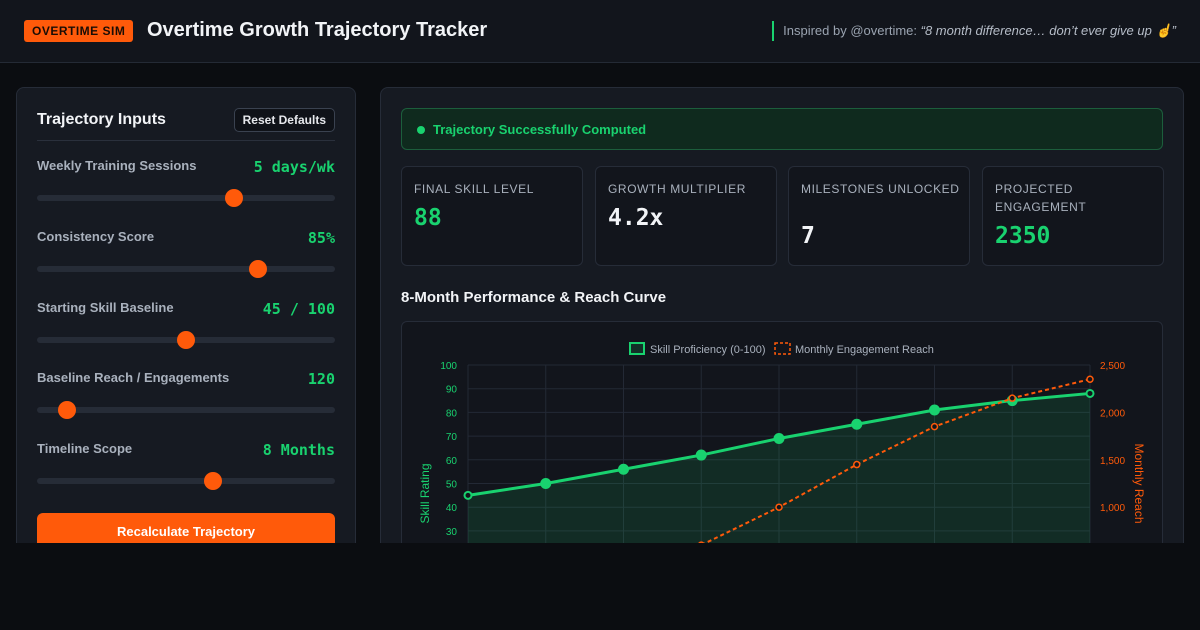  Describe the element at coordinates (492, 216) in the screenshot. I see `kpi-final-skill: FINAL SKILL LEVEL 88` at that location.